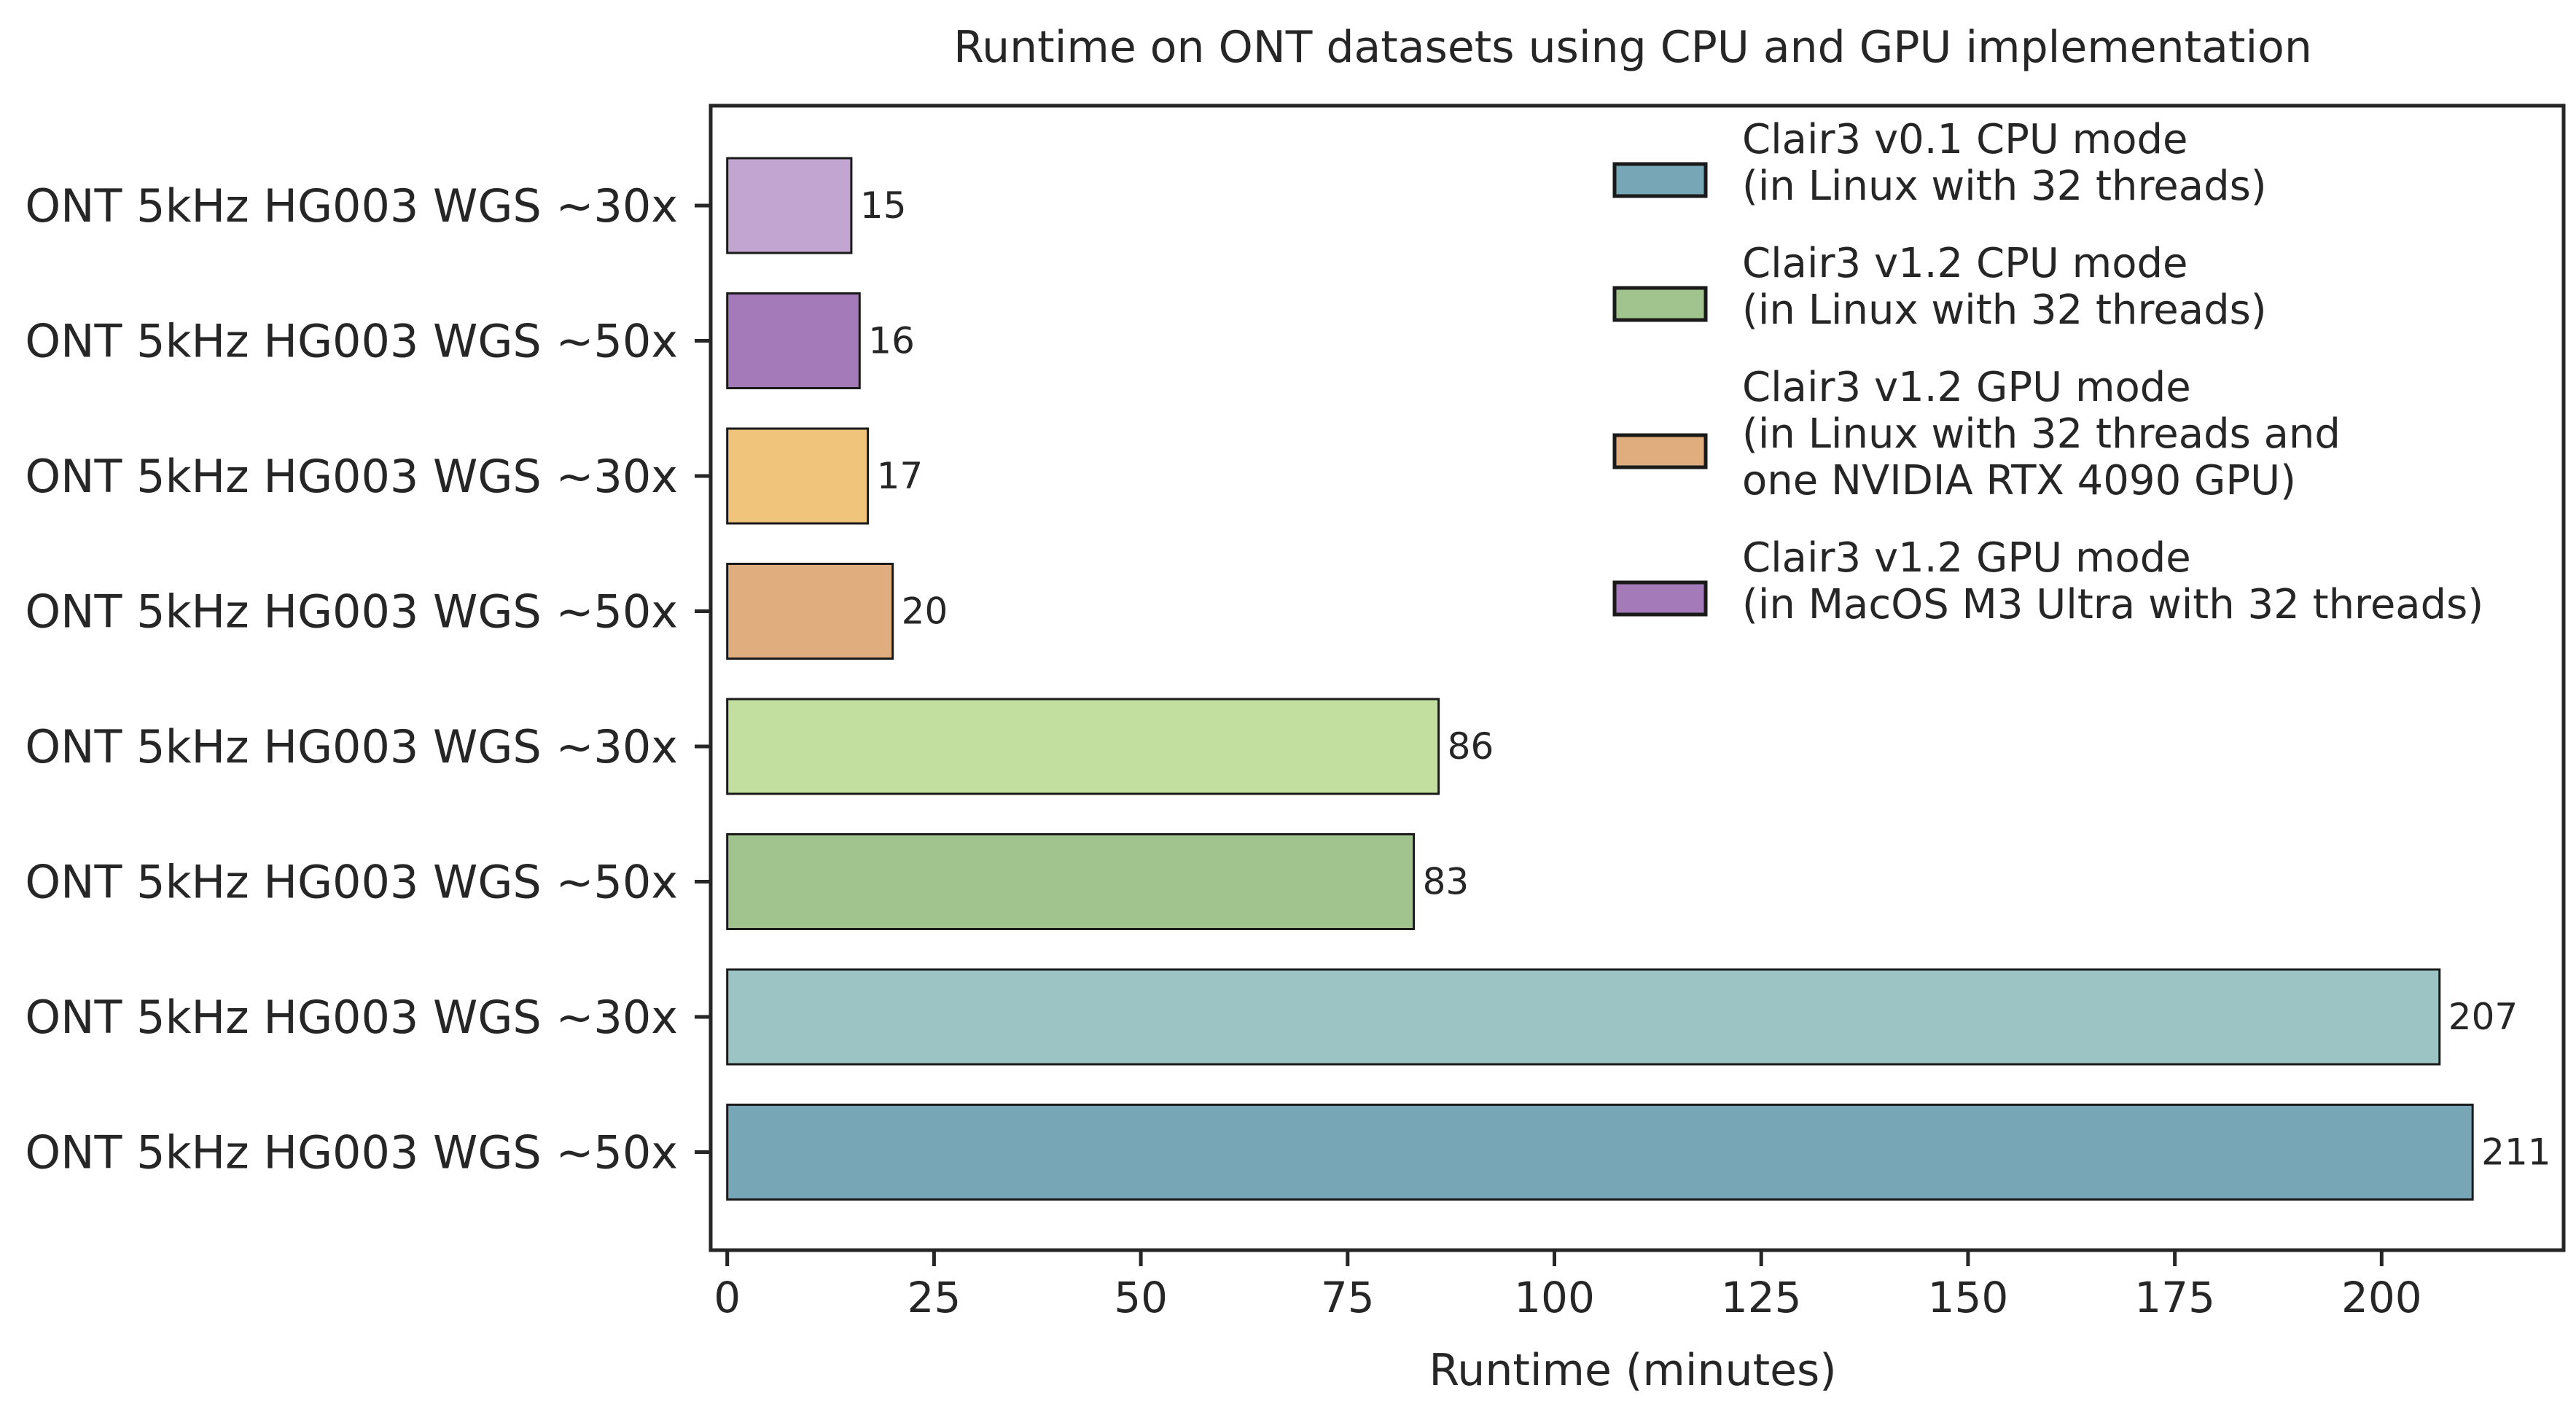 Image resolution: width=2576 pixels, height=1420 pixels. I want to click on x-tick-label: 50, so click(1141, 1297).